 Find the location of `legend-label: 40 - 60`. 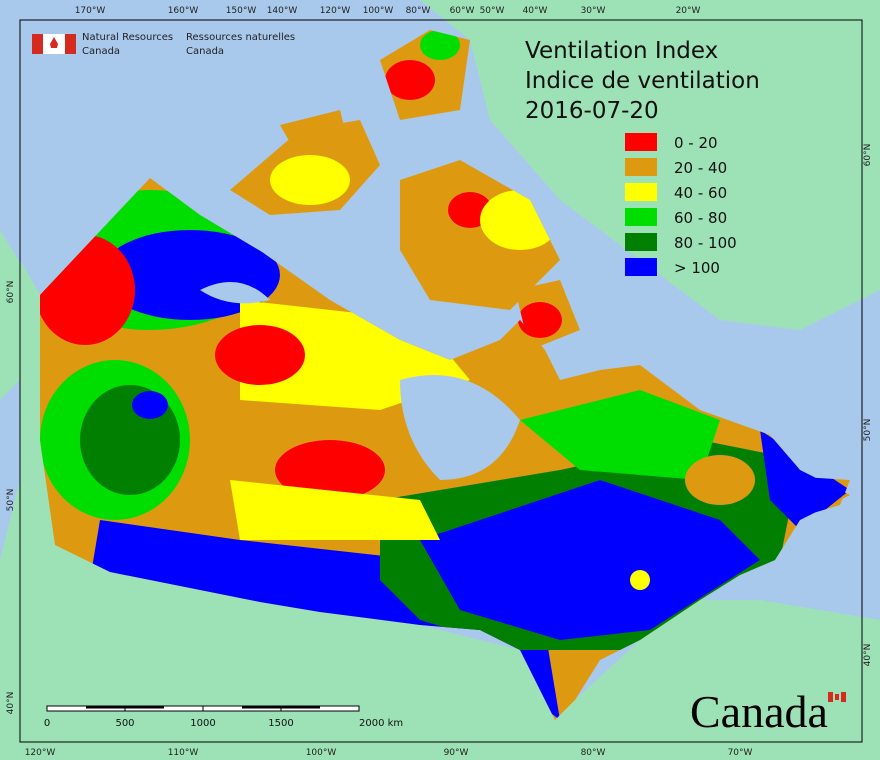

legend-label: 40 - 60 is located at coordinates (700, 193).